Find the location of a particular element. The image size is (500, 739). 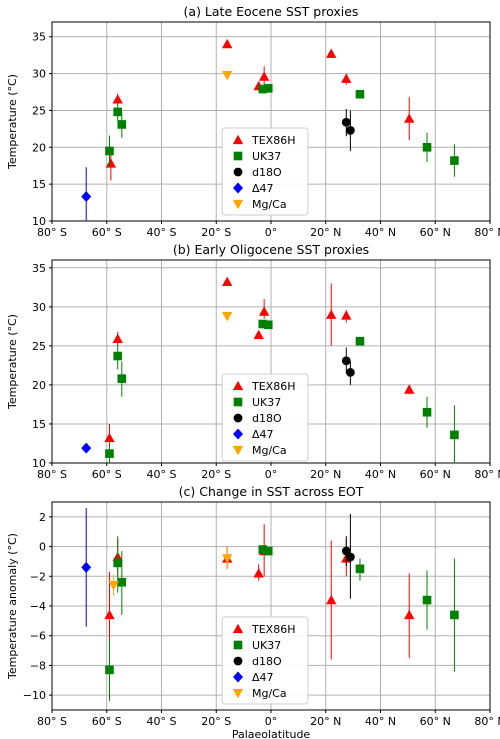

y-tick-label: 25 is located at coordinates (39, 346).